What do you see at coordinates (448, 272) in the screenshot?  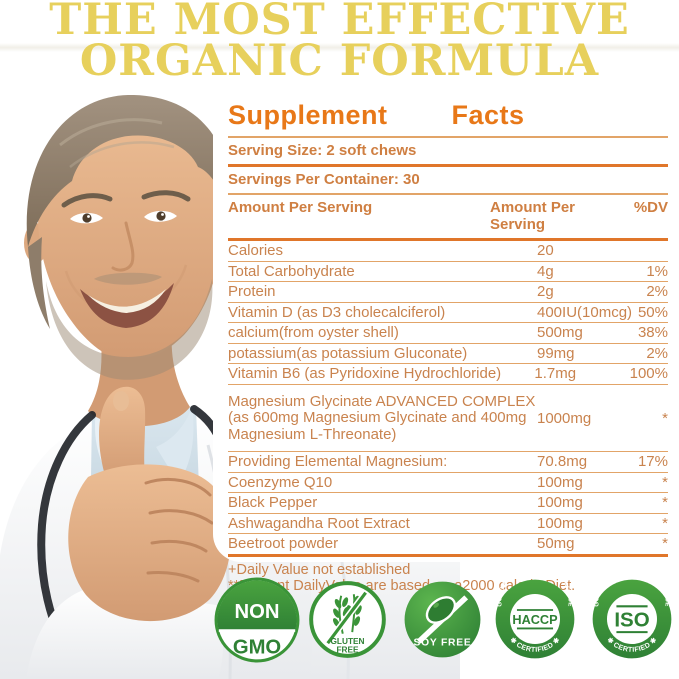 I see `facts-row: Total Carbohydrate 4g 1%` at bounding box center [448, 272].